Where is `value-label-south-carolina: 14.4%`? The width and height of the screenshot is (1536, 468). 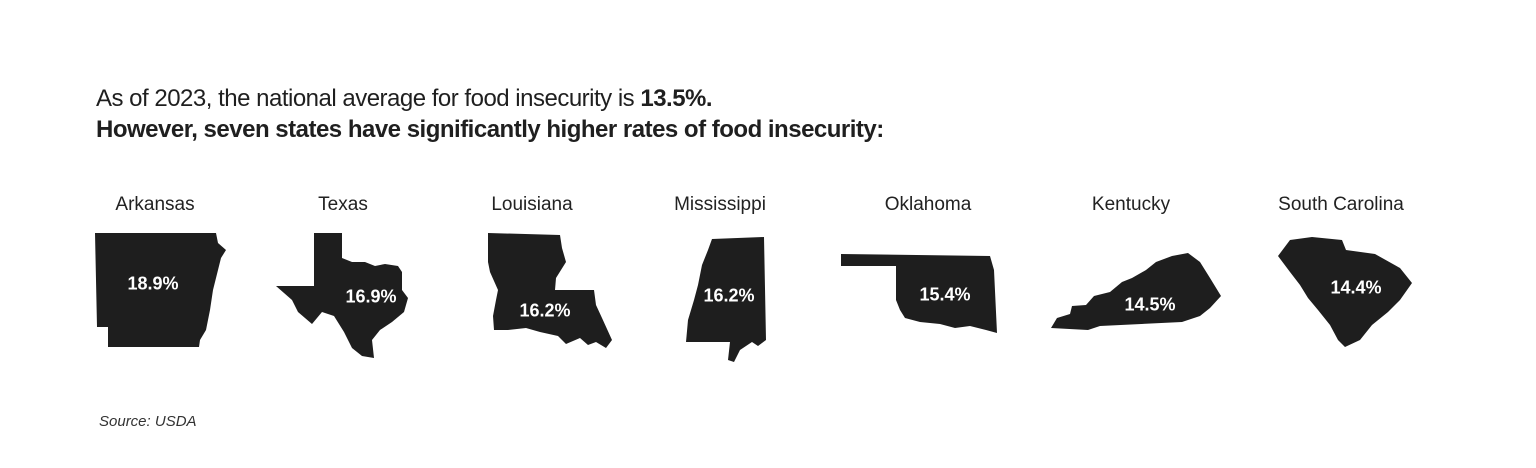
value-label-south-carolina: 14.4% is located at coordinates (1356, 287).